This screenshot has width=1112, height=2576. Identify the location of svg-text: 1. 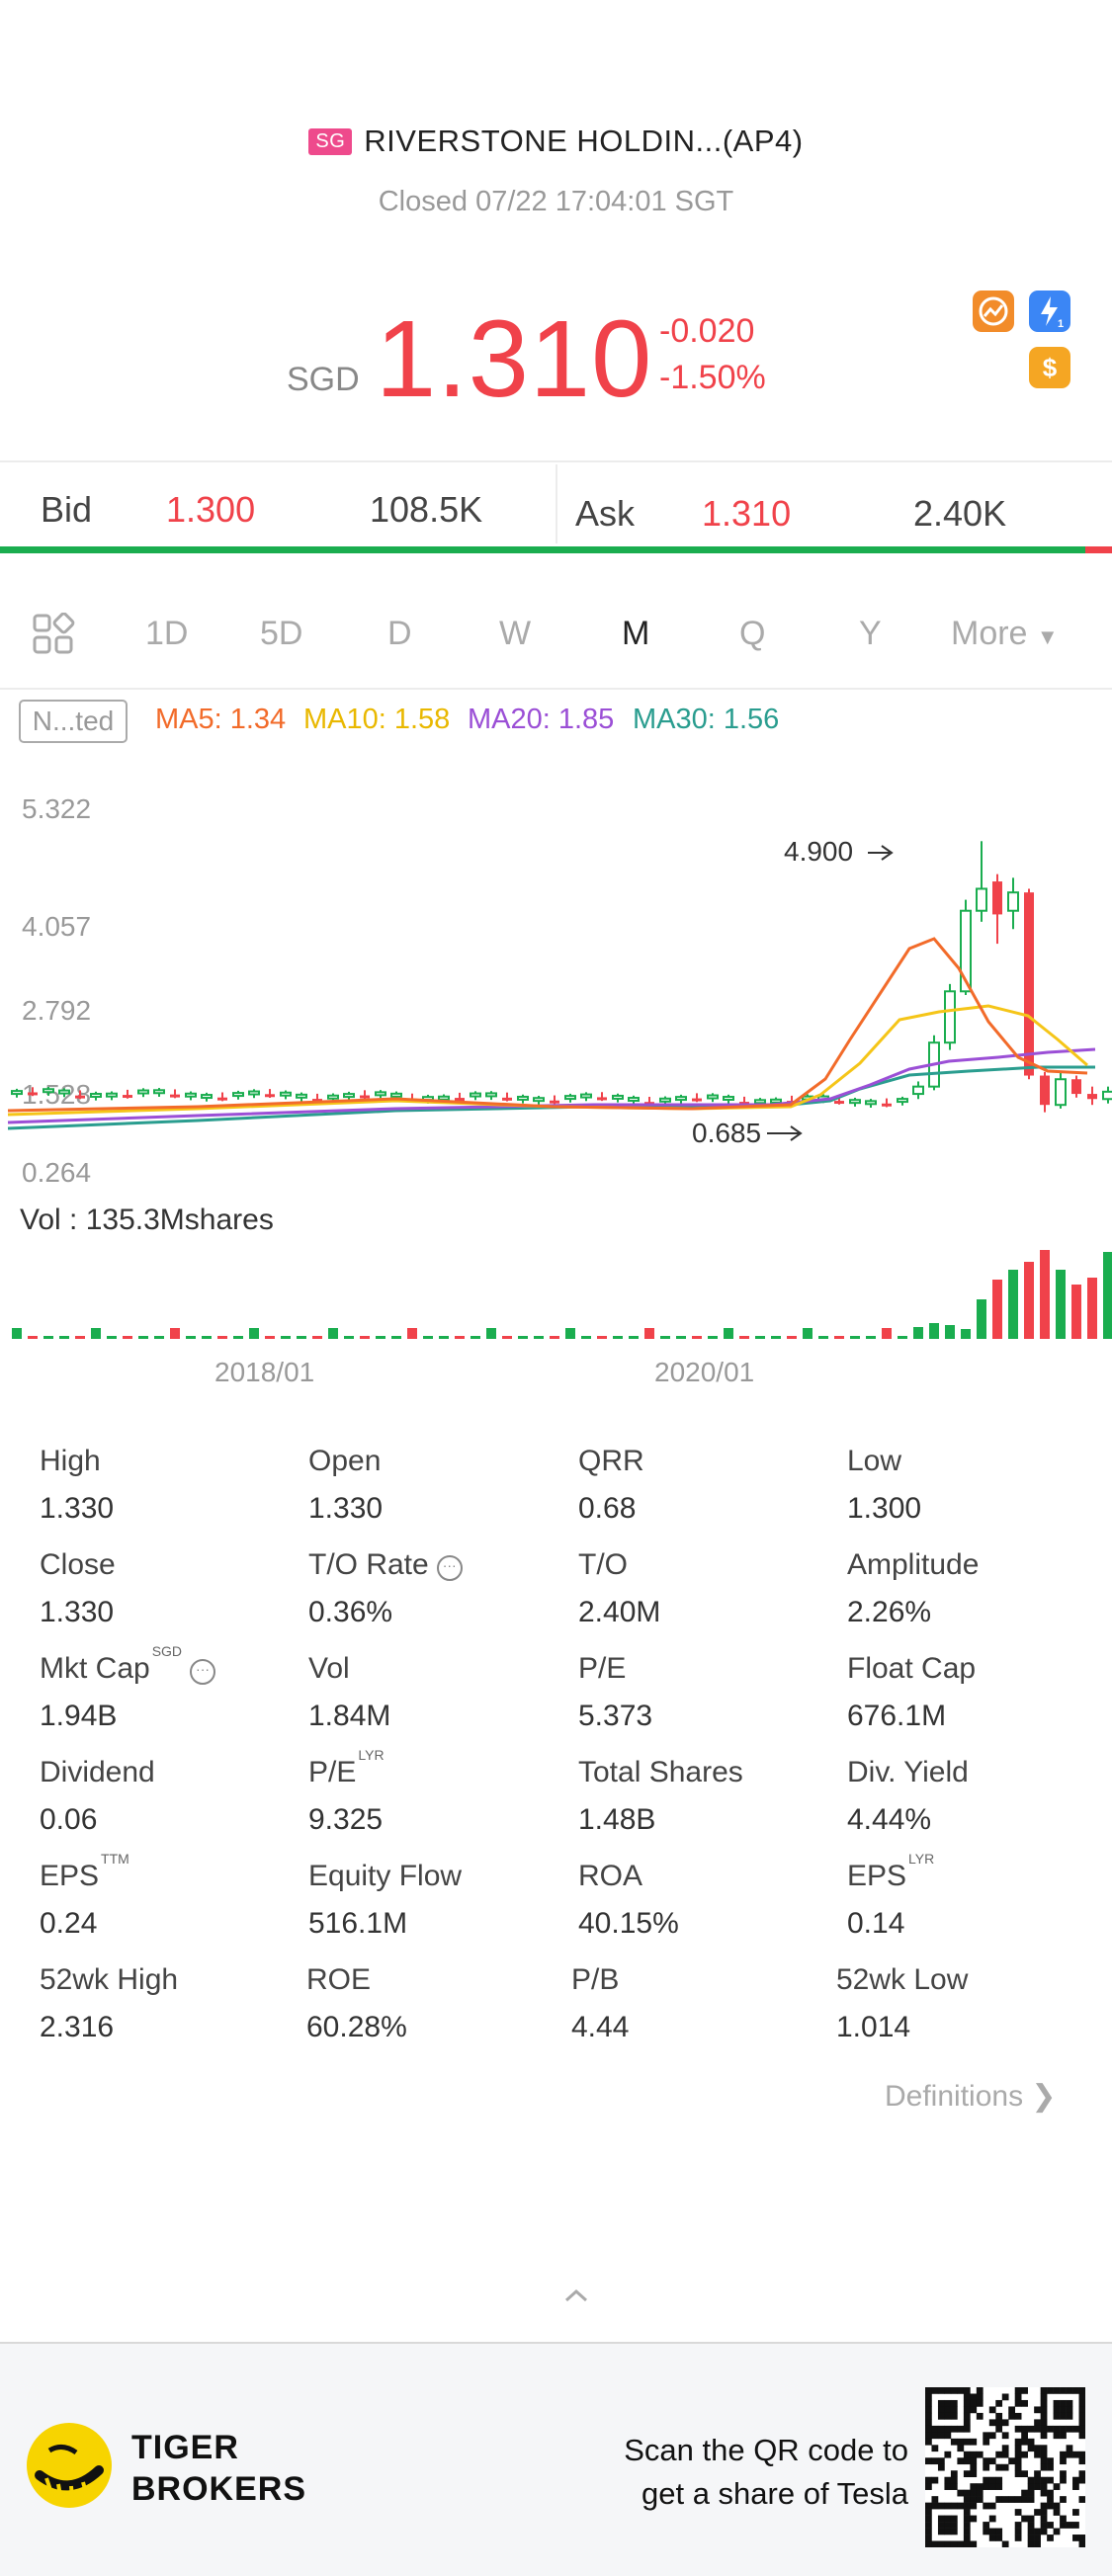
(1061, 324).